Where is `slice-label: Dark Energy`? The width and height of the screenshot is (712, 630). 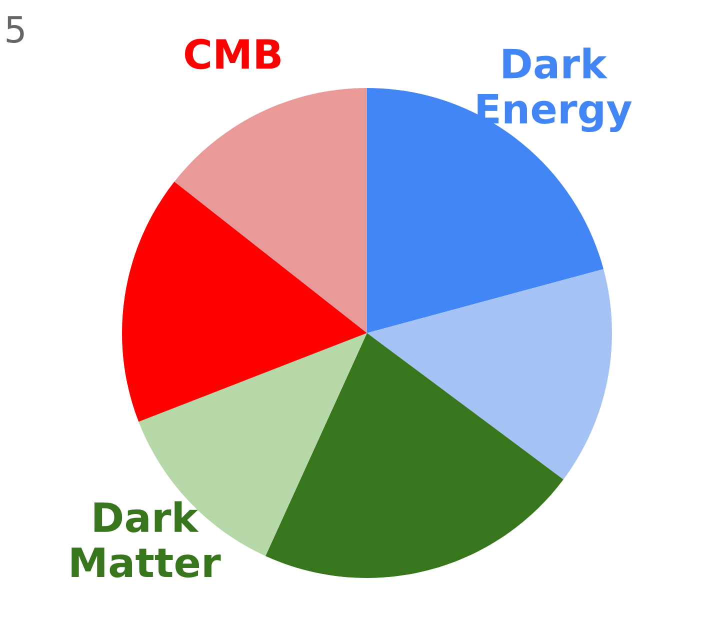 slice-label: Dark Energy is located at coordinates (555, 90).